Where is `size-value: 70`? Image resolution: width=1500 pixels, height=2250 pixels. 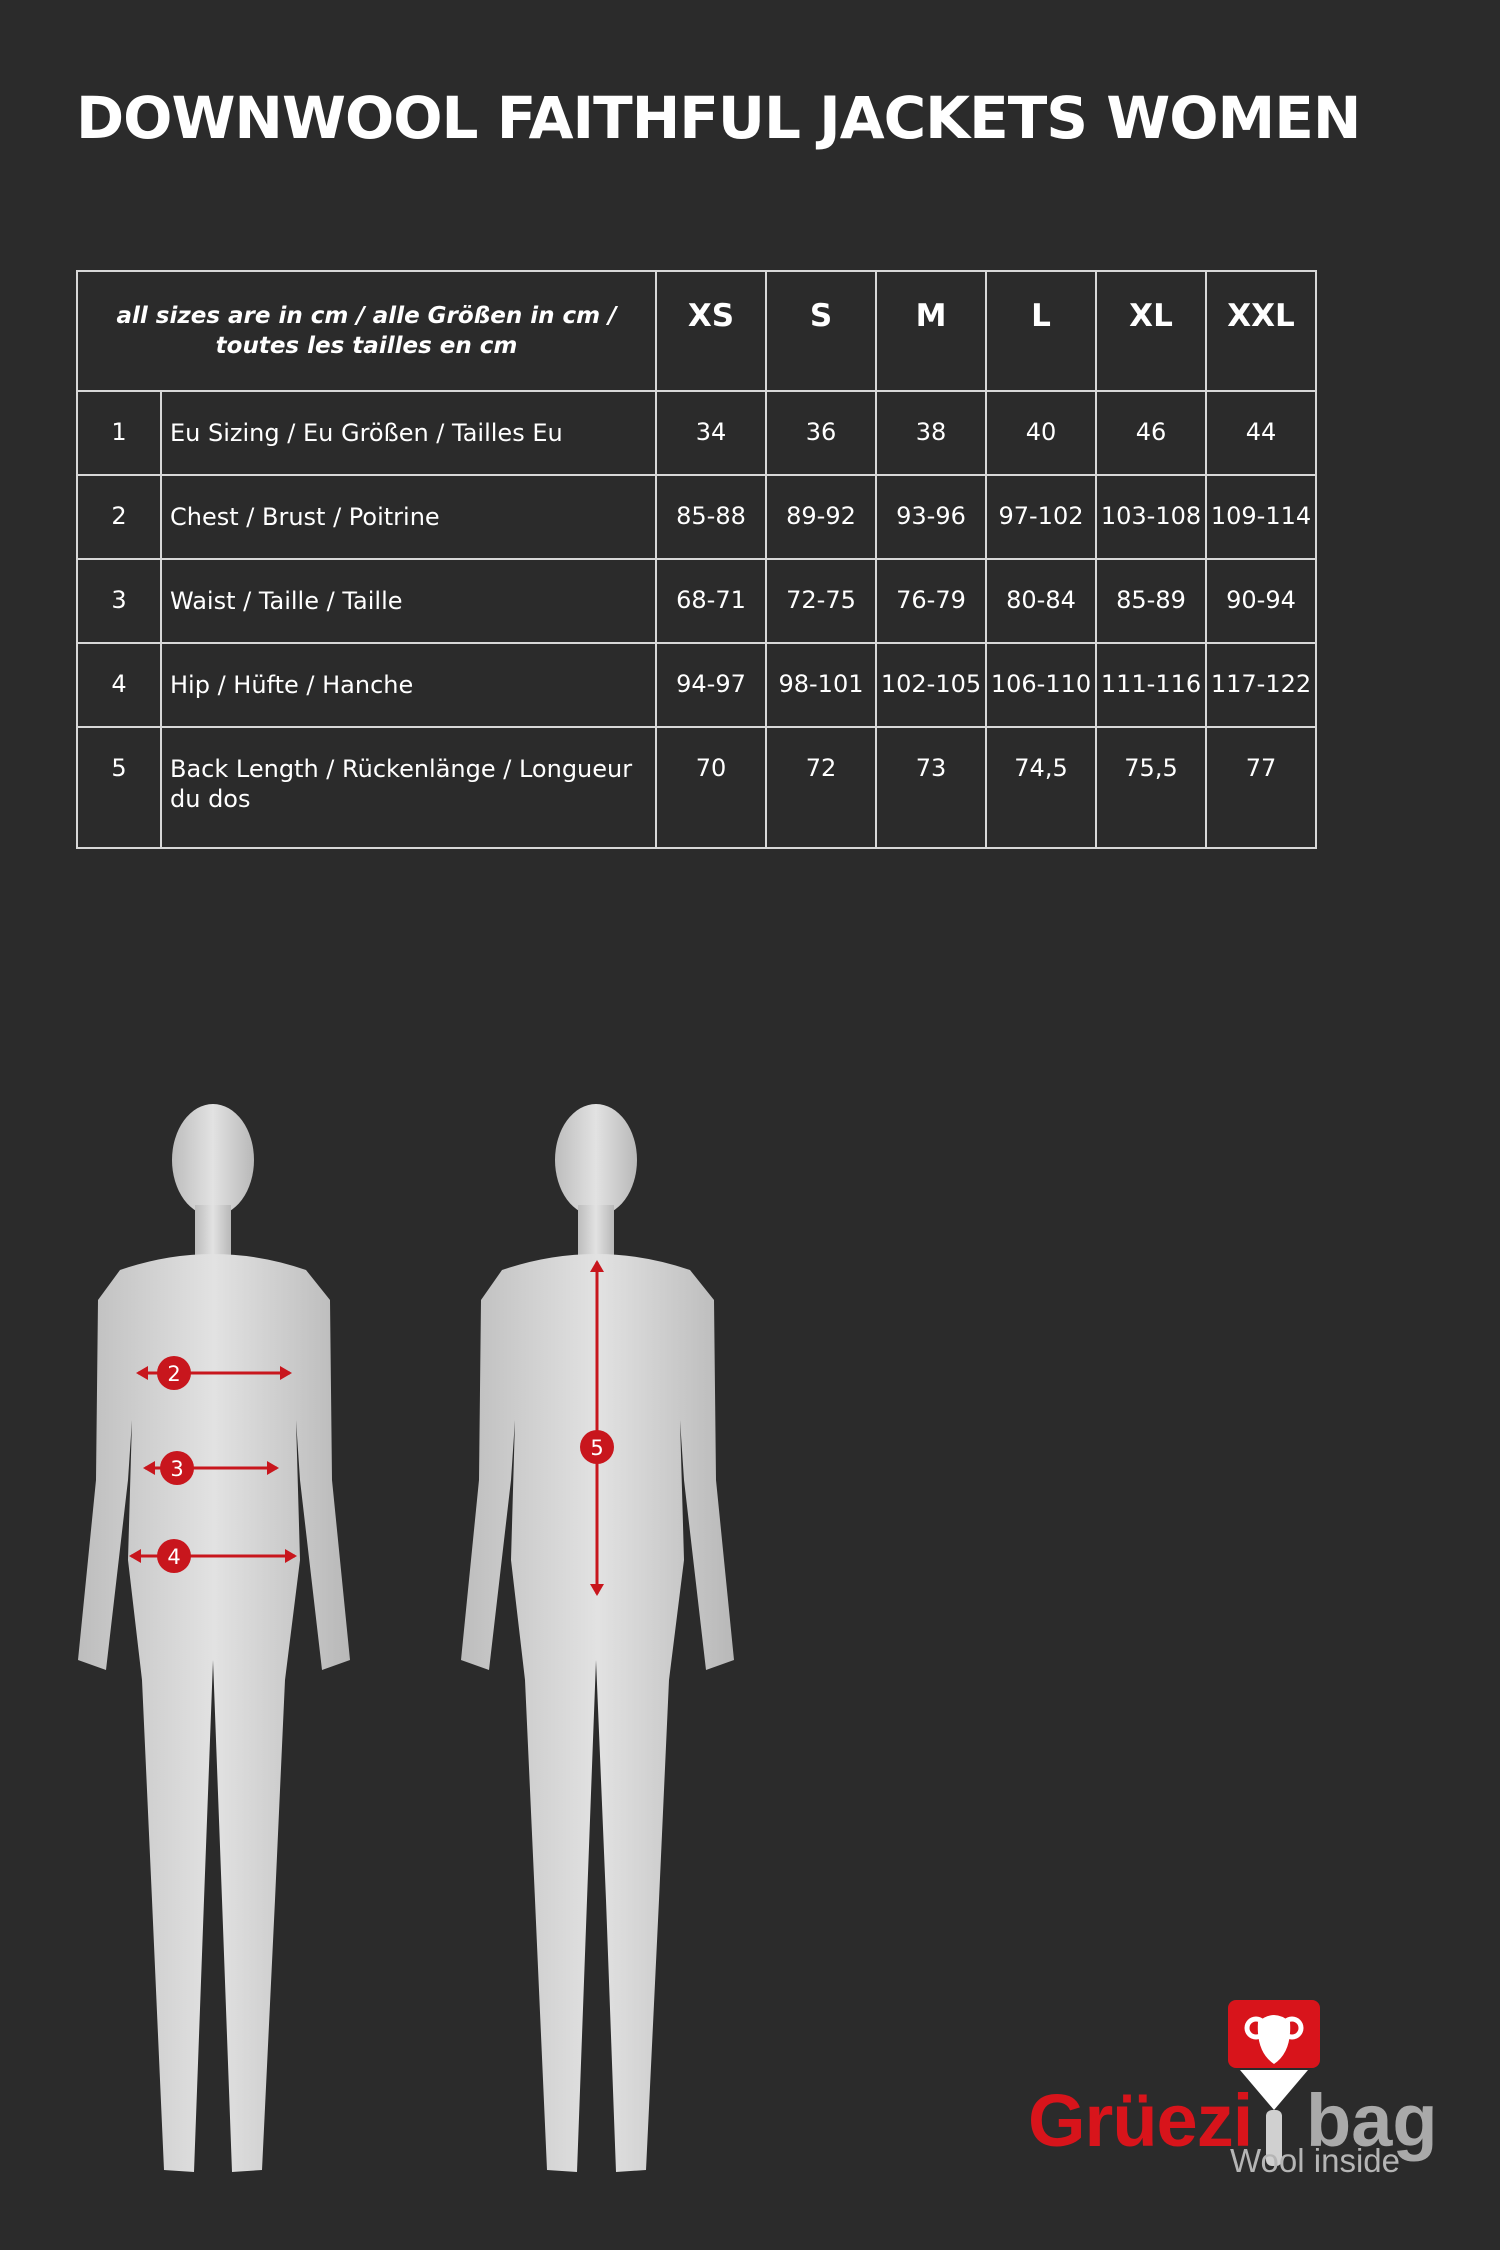
size-value: 70 is located at coordinates (711, 787).